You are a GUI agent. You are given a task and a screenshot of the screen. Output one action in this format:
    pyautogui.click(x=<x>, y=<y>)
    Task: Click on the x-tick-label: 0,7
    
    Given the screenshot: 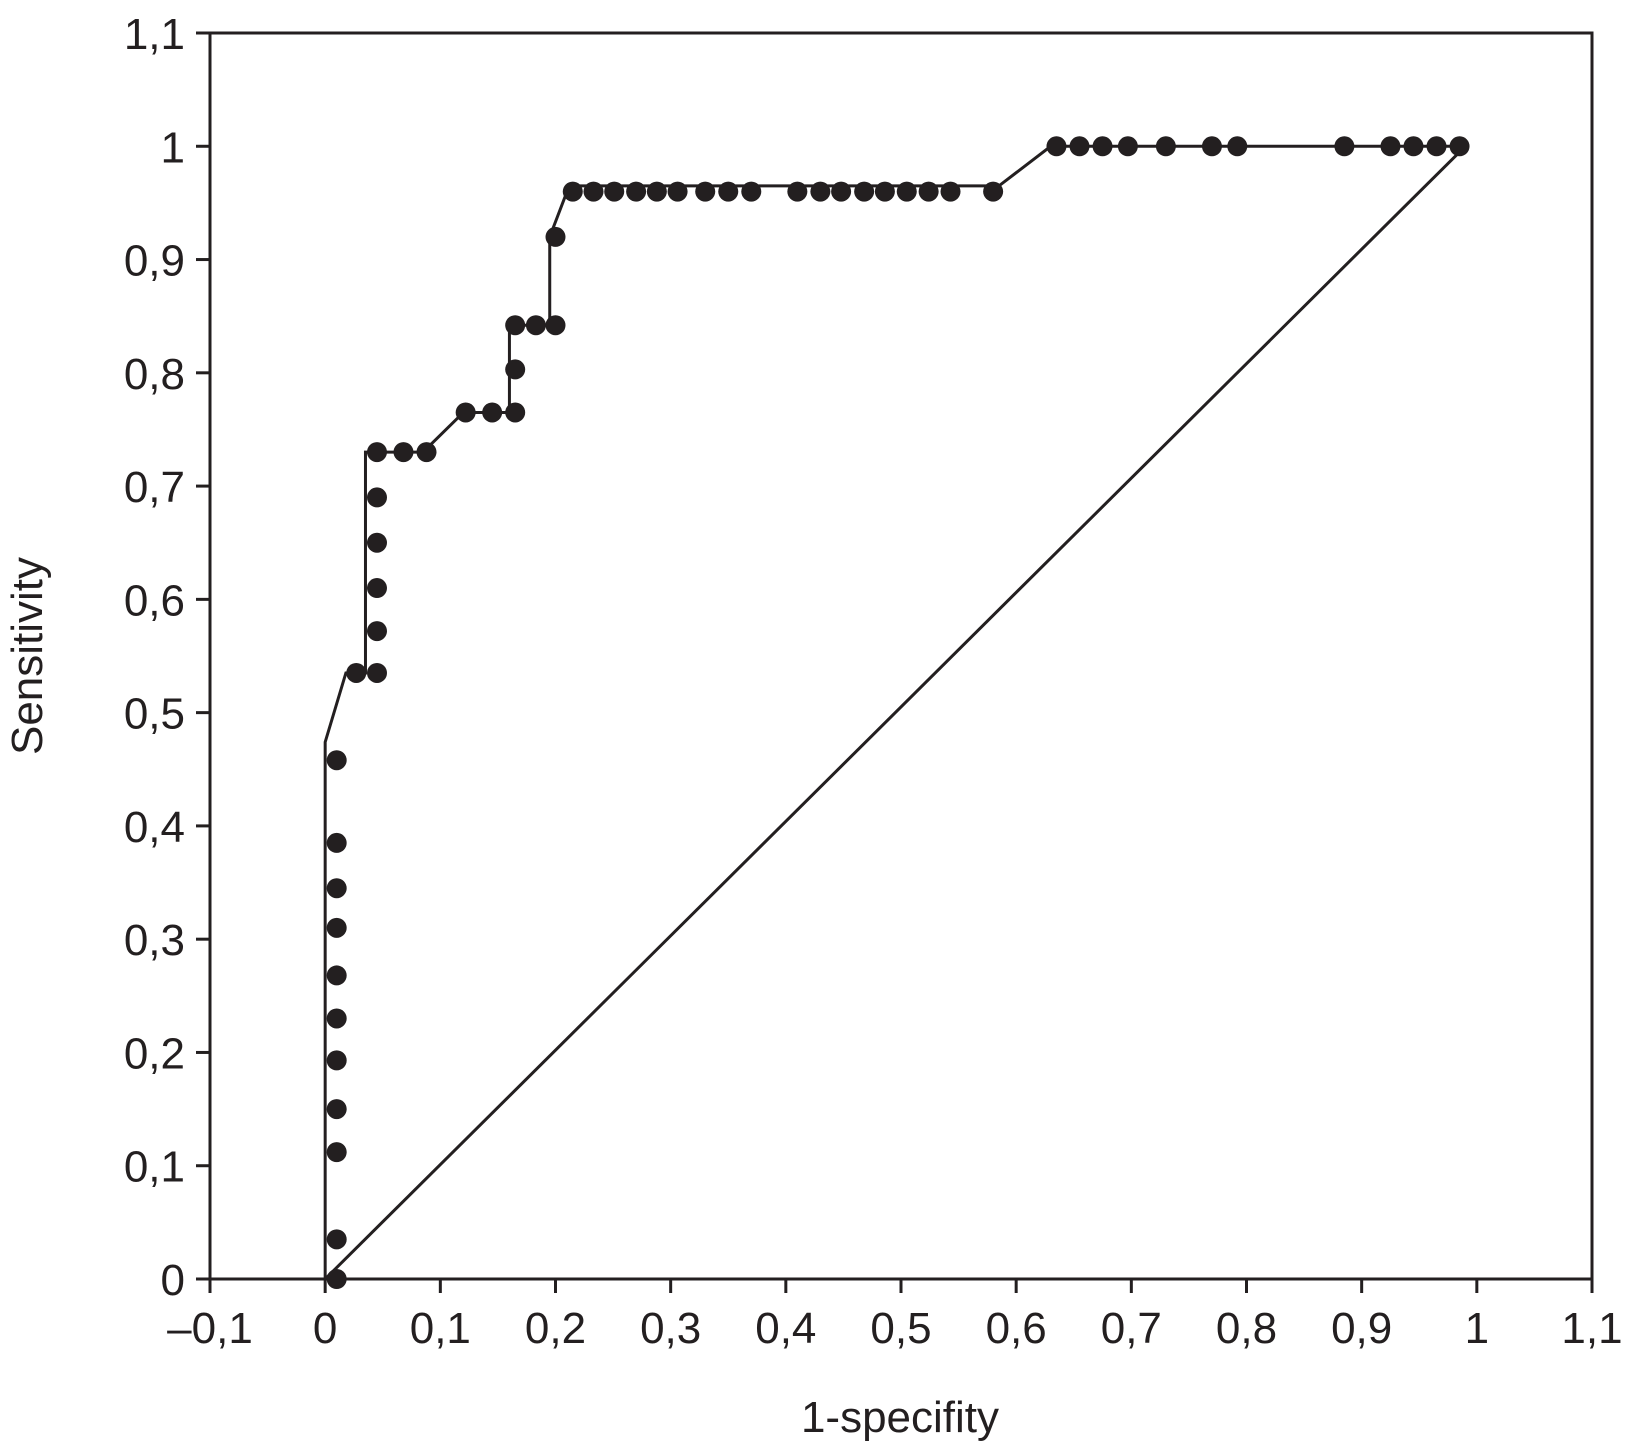 What is the action you would take?
    pyautogui.click(x=1131, y=1328)
    